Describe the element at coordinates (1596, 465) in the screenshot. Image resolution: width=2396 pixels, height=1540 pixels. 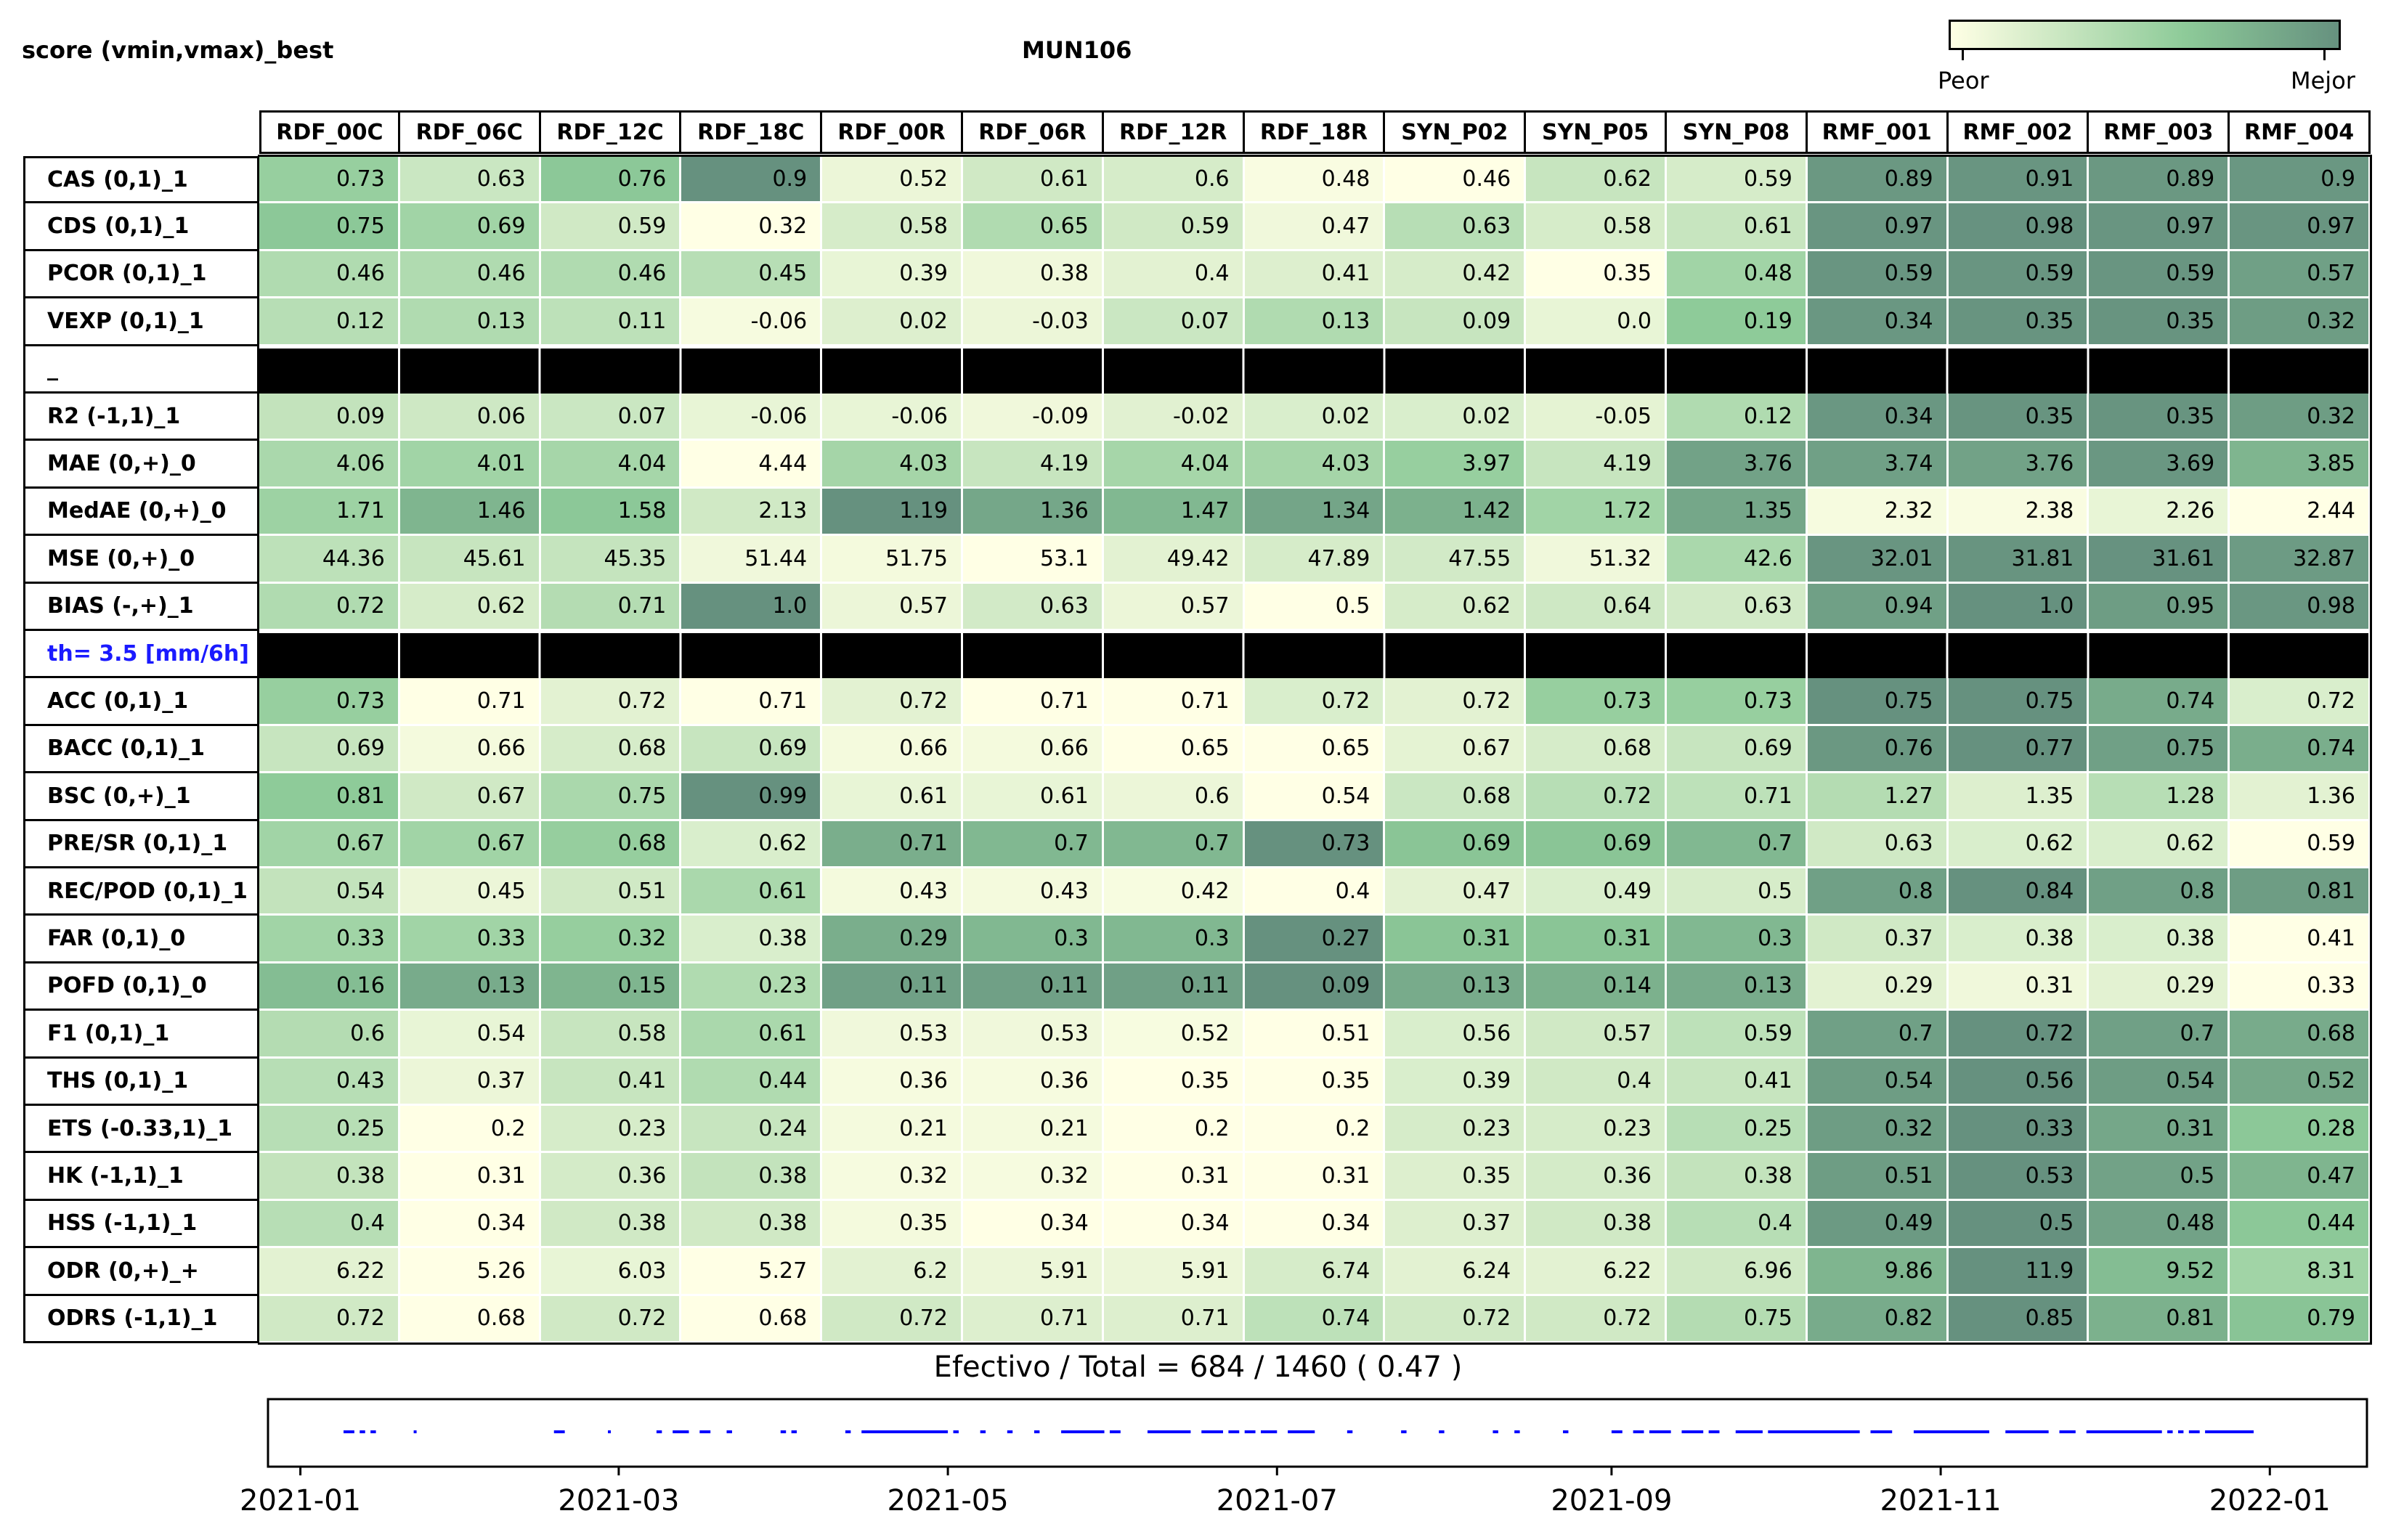
I see `heatmap-cell: 4.19` at that location.